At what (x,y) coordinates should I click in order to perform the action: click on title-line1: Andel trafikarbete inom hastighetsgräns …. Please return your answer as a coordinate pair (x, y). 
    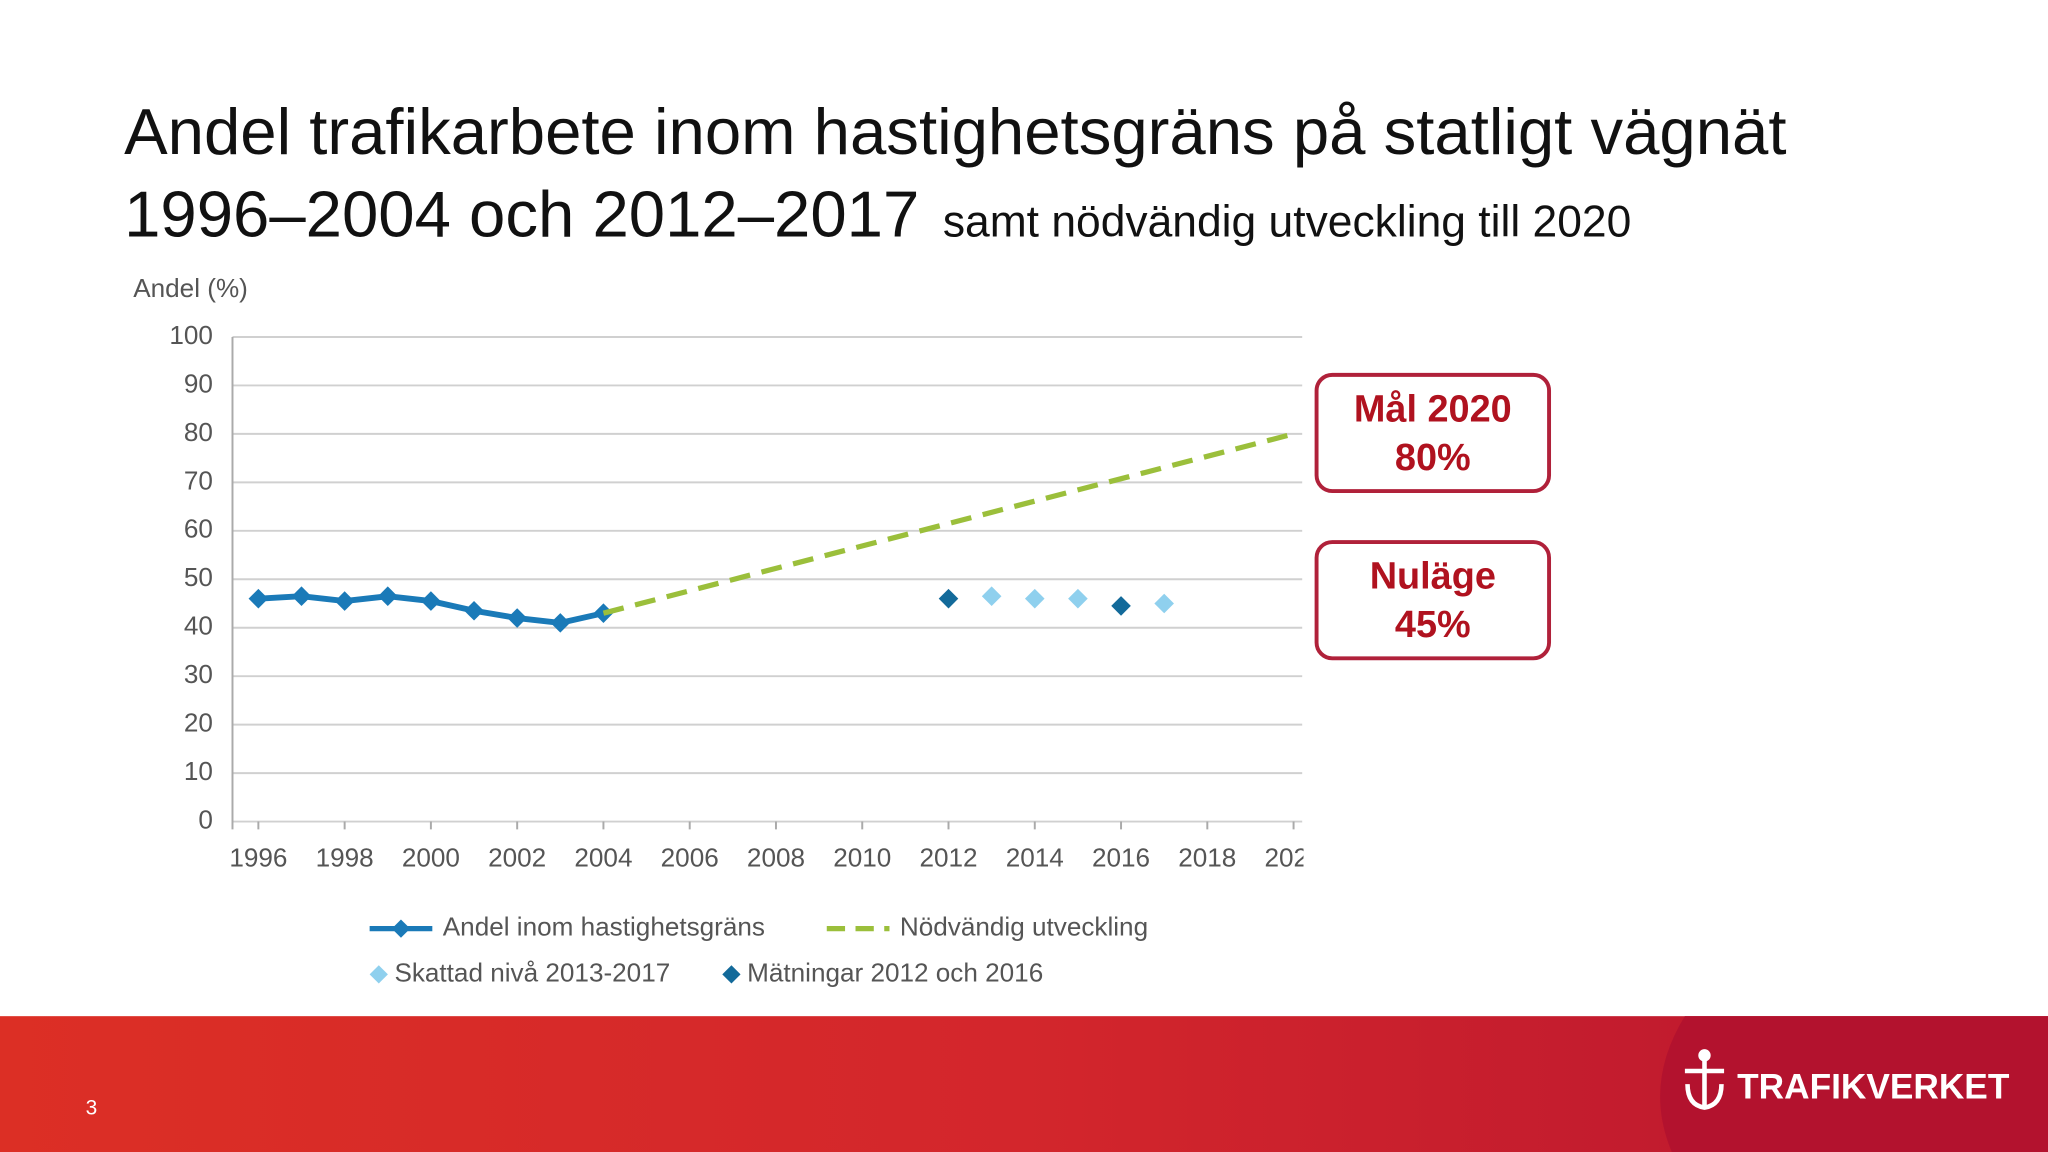
    Looking at the image, I should click on (955, 131).